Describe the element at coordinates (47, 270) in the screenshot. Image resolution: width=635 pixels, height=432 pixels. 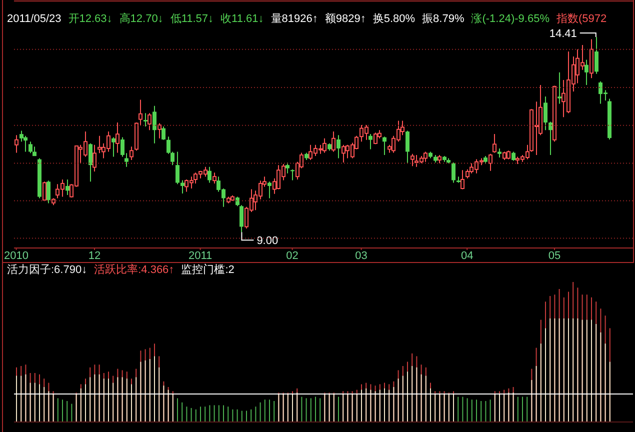
I see `text: 活力因子:6.790↓` at that location.